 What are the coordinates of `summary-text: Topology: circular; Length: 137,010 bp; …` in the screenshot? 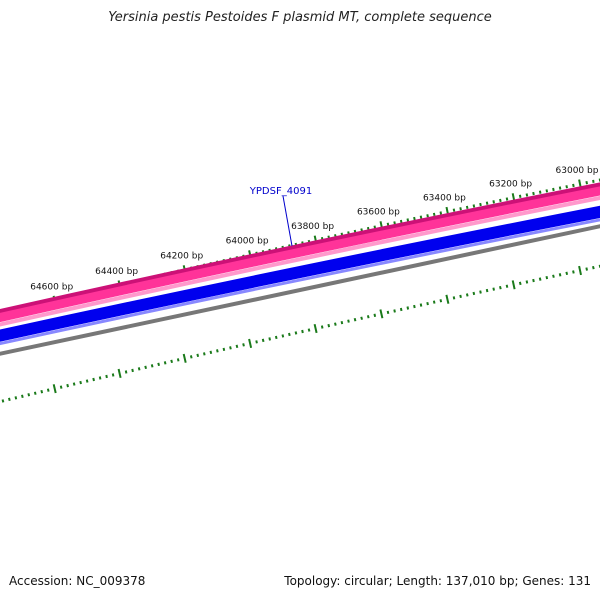 It's located at (437, 581).